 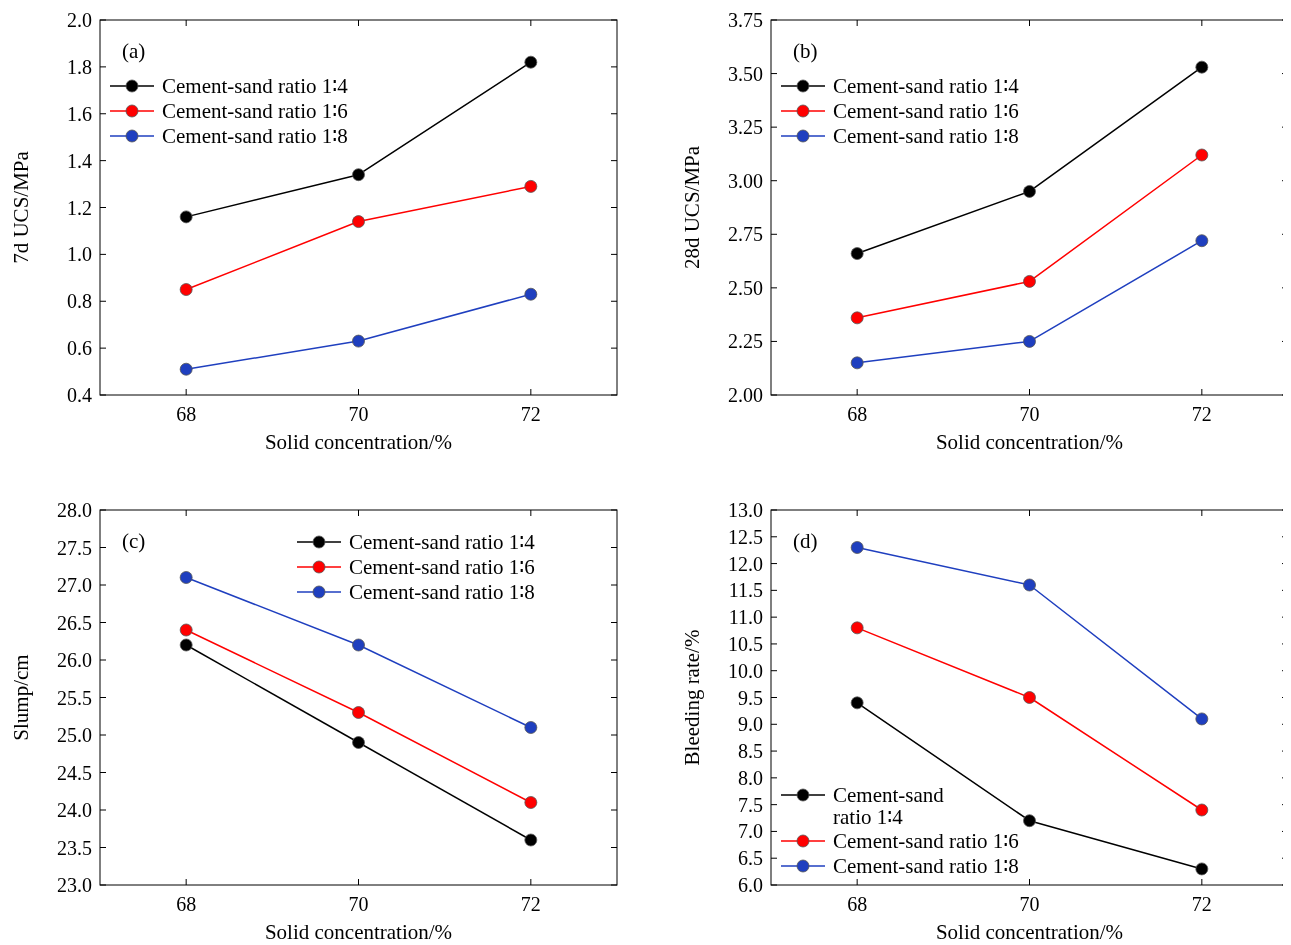 I want to click on y-tick-label: 0.8, so click(x=79, y=301).